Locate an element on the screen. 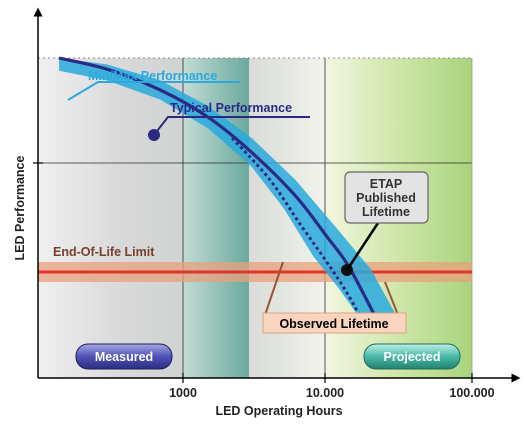  projected-pill: Projected is located at coordinates (412, 356).